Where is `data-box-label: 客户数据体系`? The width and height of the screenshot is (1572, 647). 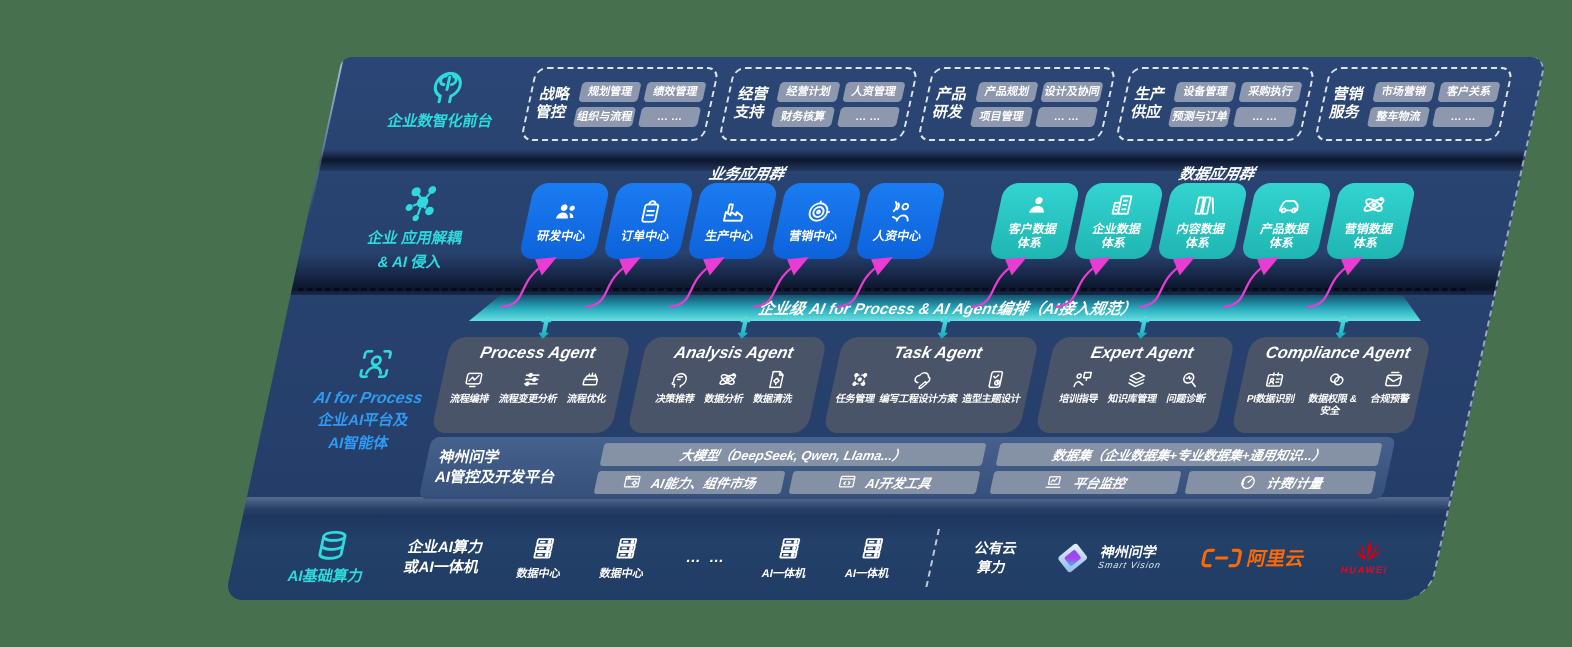
data-box-label: 客户数据体系 is located at coordinates (1033, 235).